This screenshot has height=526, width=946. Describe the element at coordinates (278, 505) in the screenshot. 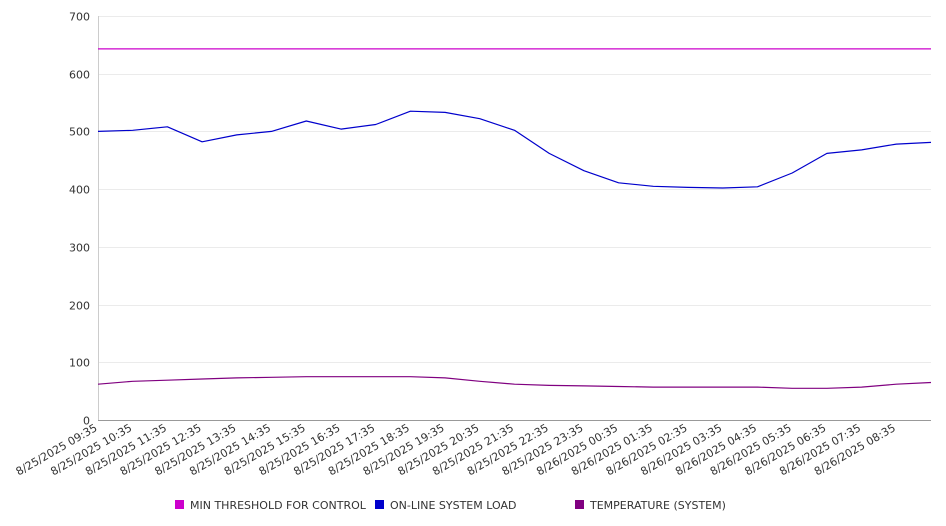

I see `legend-label: MIN THRESHOLD FOR CONTROL` at that location.